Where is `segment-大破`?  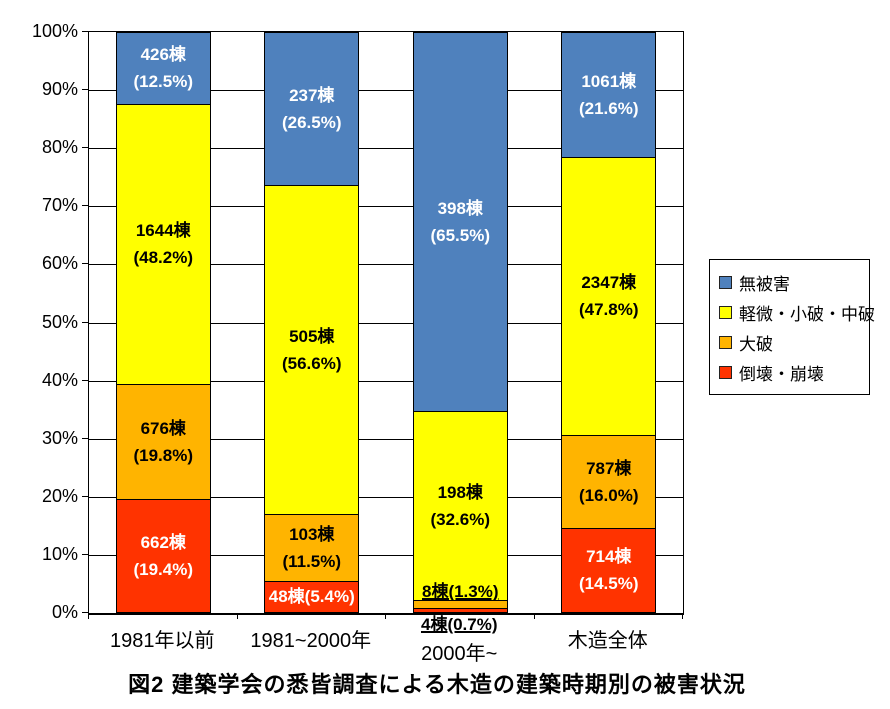 segment-大破 is located at coordinates (460, 605).